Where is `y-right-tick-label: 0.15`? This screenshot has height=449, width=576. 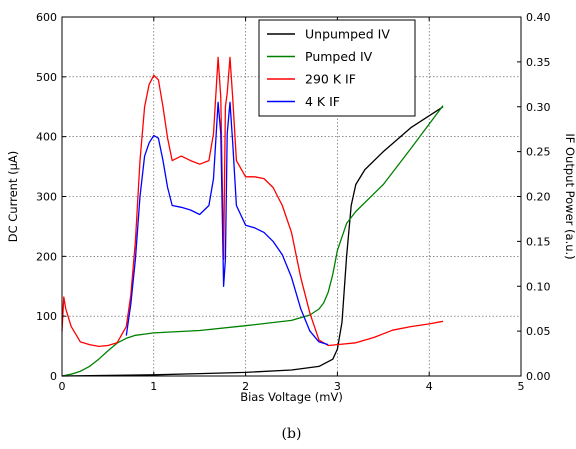
y-right-tick-label: 0.15 is located at coordinates (538, 241).